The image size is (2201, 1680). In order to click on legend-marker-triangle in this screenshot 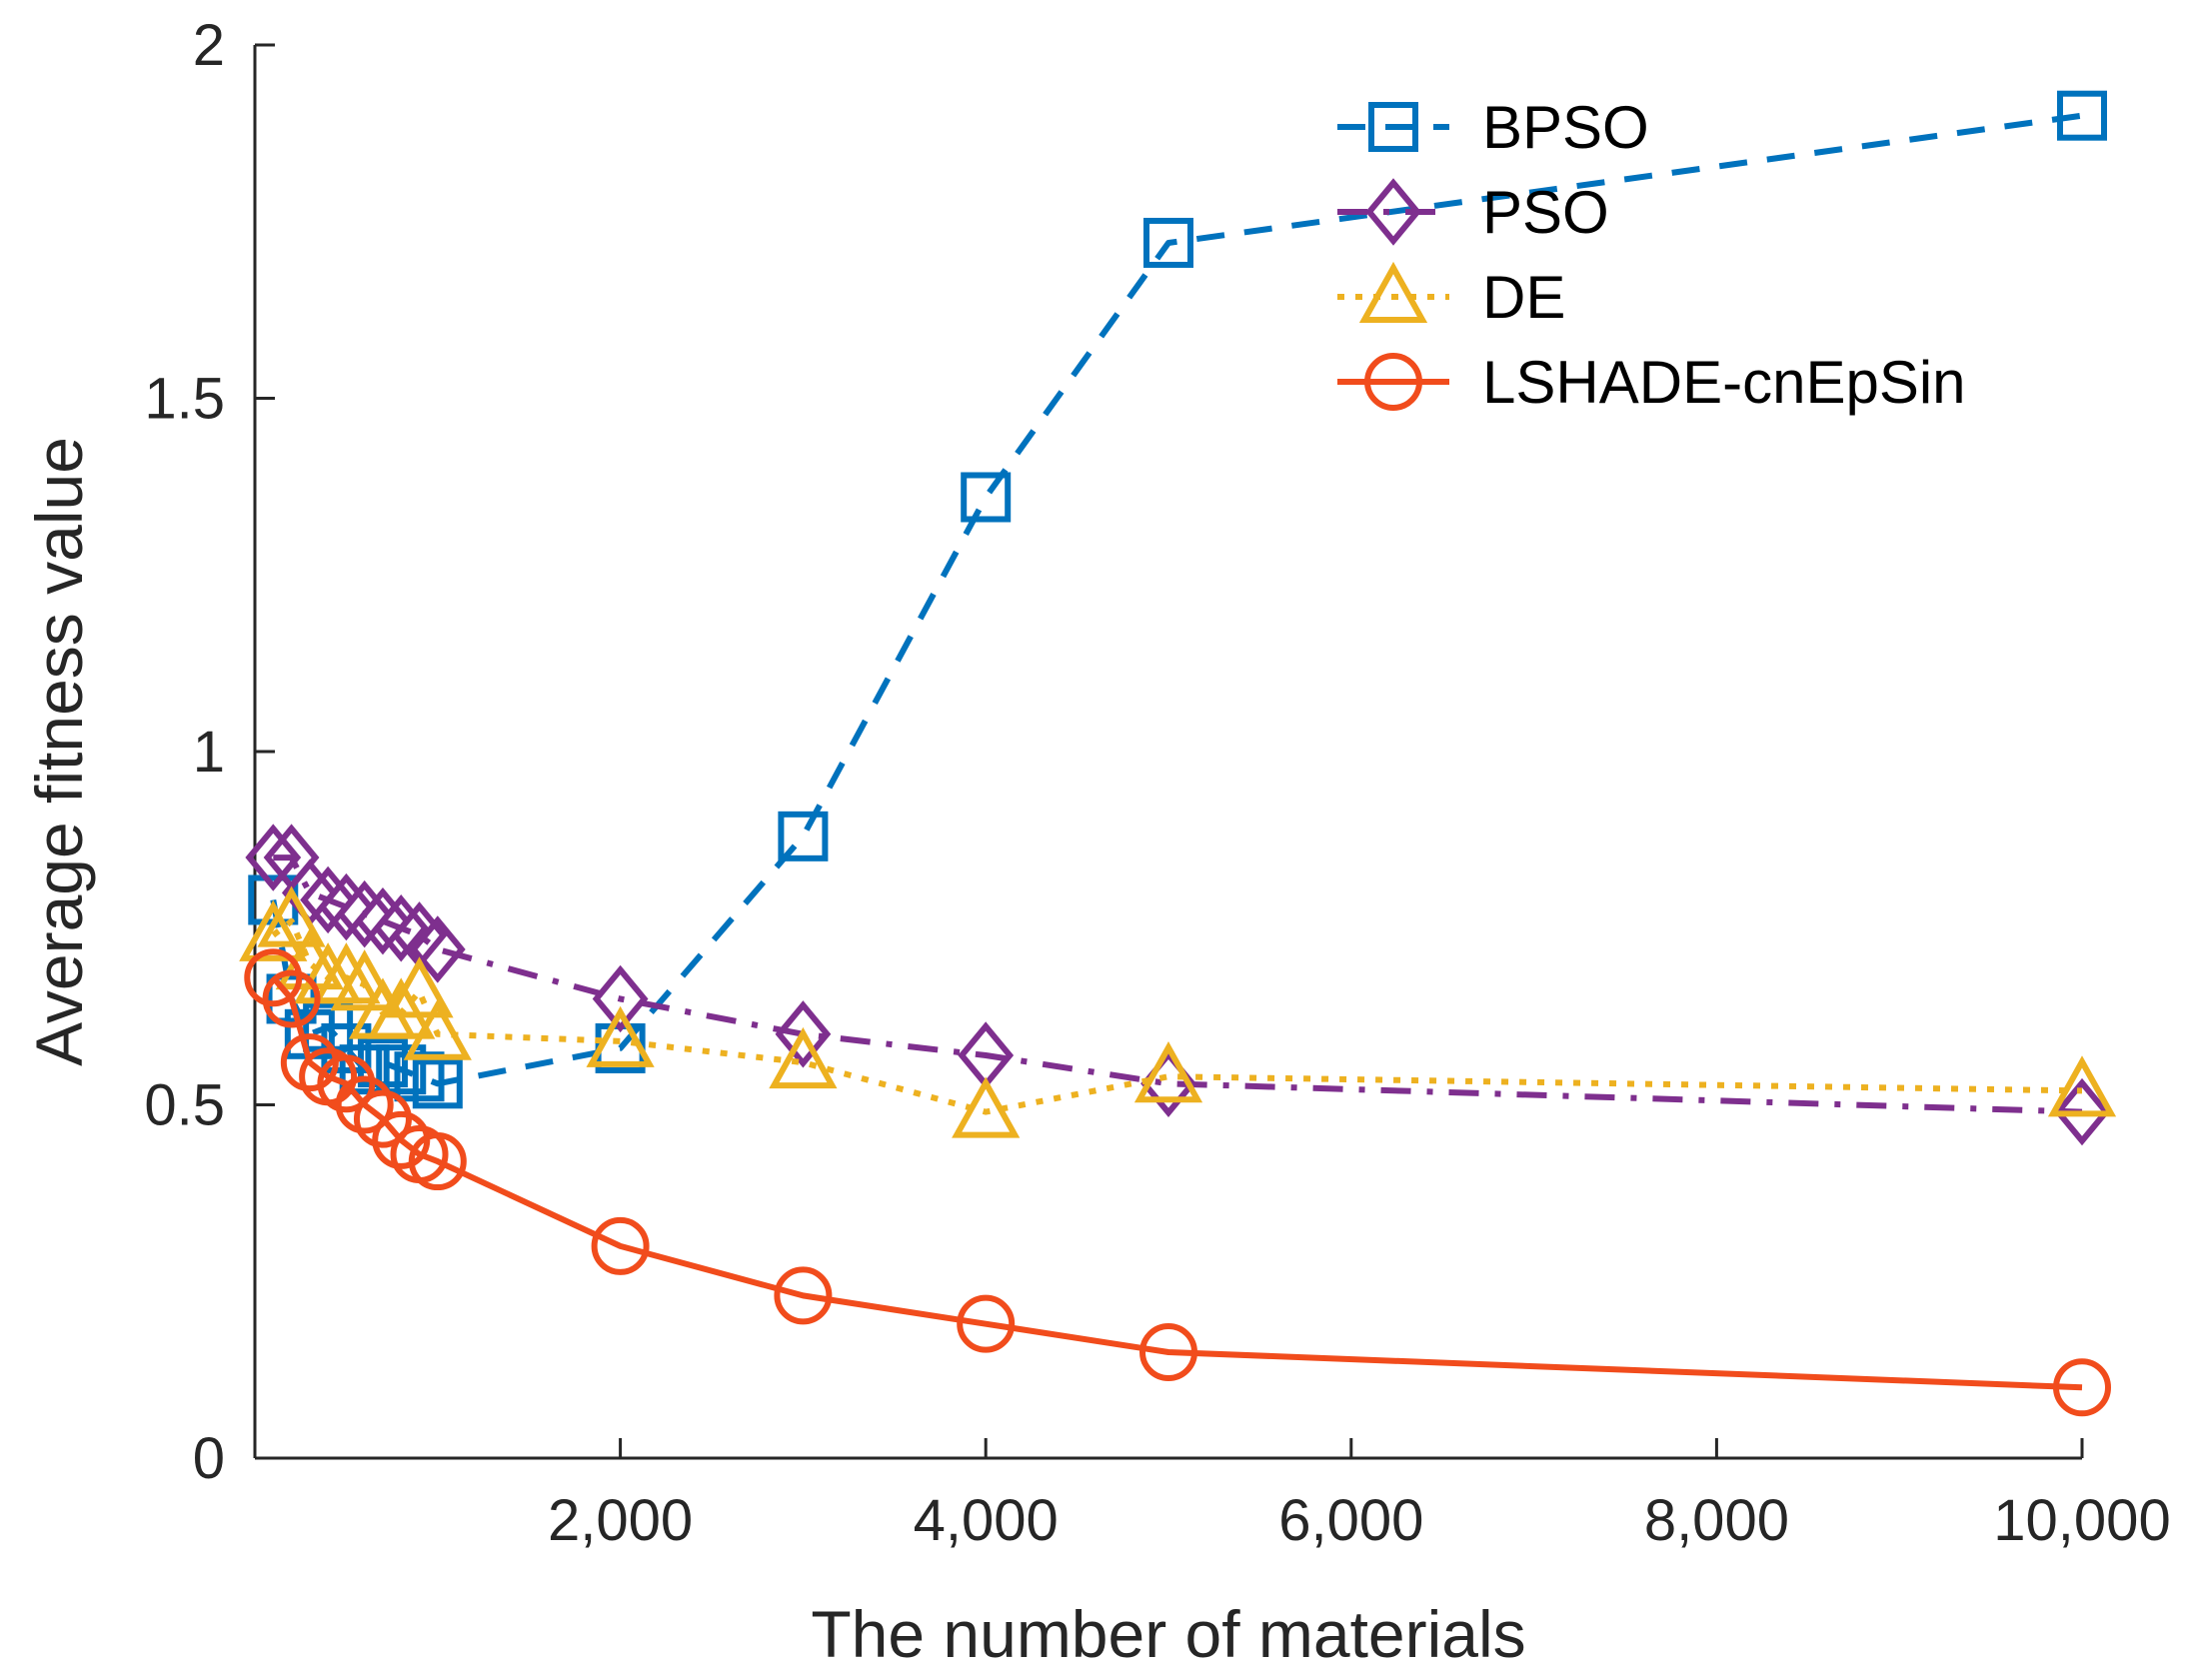, I will do `click(1393, 292)`.